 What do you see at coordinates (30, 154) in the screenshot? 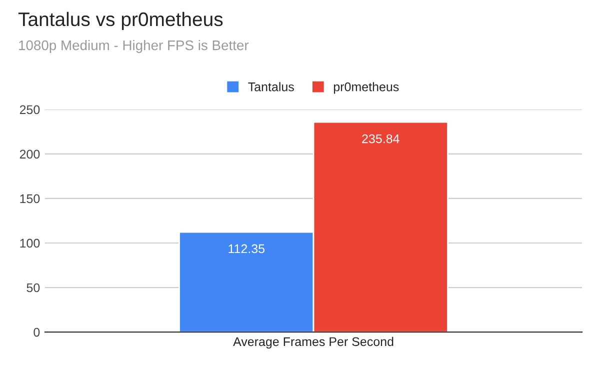
I see `y-tick-label: 200` at bounding box center [30, 154].